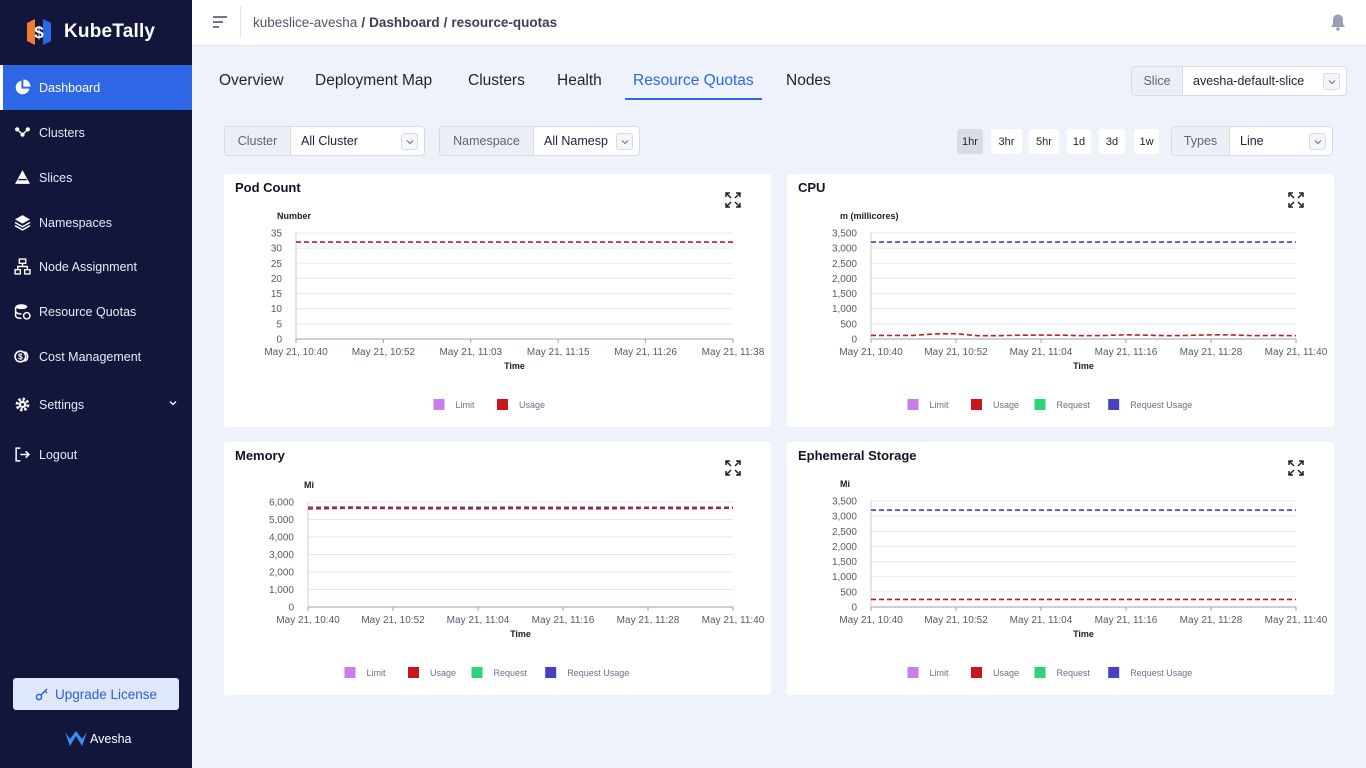 This screenshot has height=768, width=1366. Describe the element at coordinates (309, 485) in the screenshot. I see `y-axis-label: Mi` at that location.